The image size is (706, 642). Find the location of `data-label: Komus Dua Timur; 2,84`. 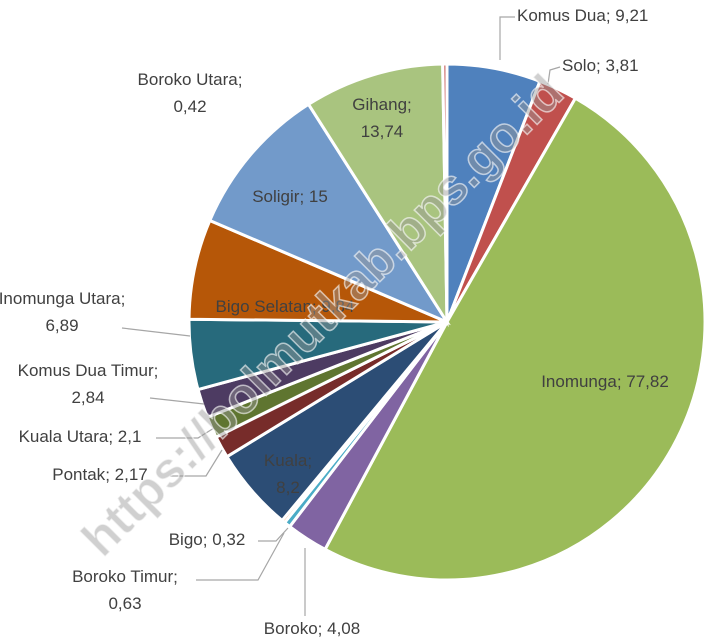

data-label: Komus Dua Timur; 2,84 is located at coordinates (88, 384).